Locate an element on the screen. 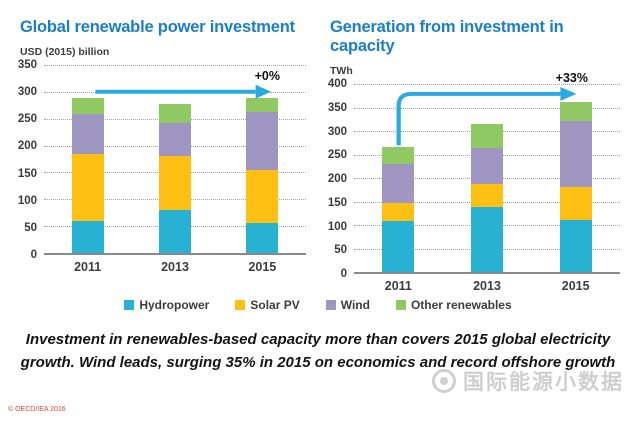 This screenshot has height=423, width=636. legend-label: Hydropower is located at coordinates (174, 305).